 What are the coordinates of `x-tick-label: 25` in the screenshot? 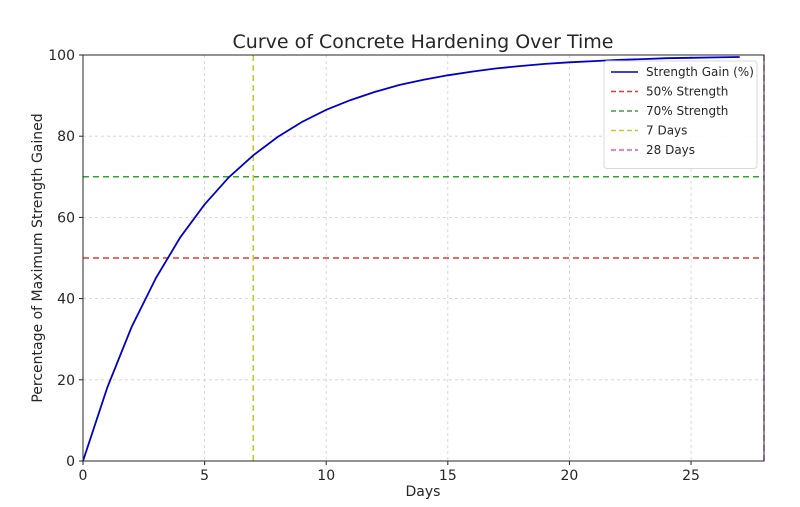 It's located at (691, 476).